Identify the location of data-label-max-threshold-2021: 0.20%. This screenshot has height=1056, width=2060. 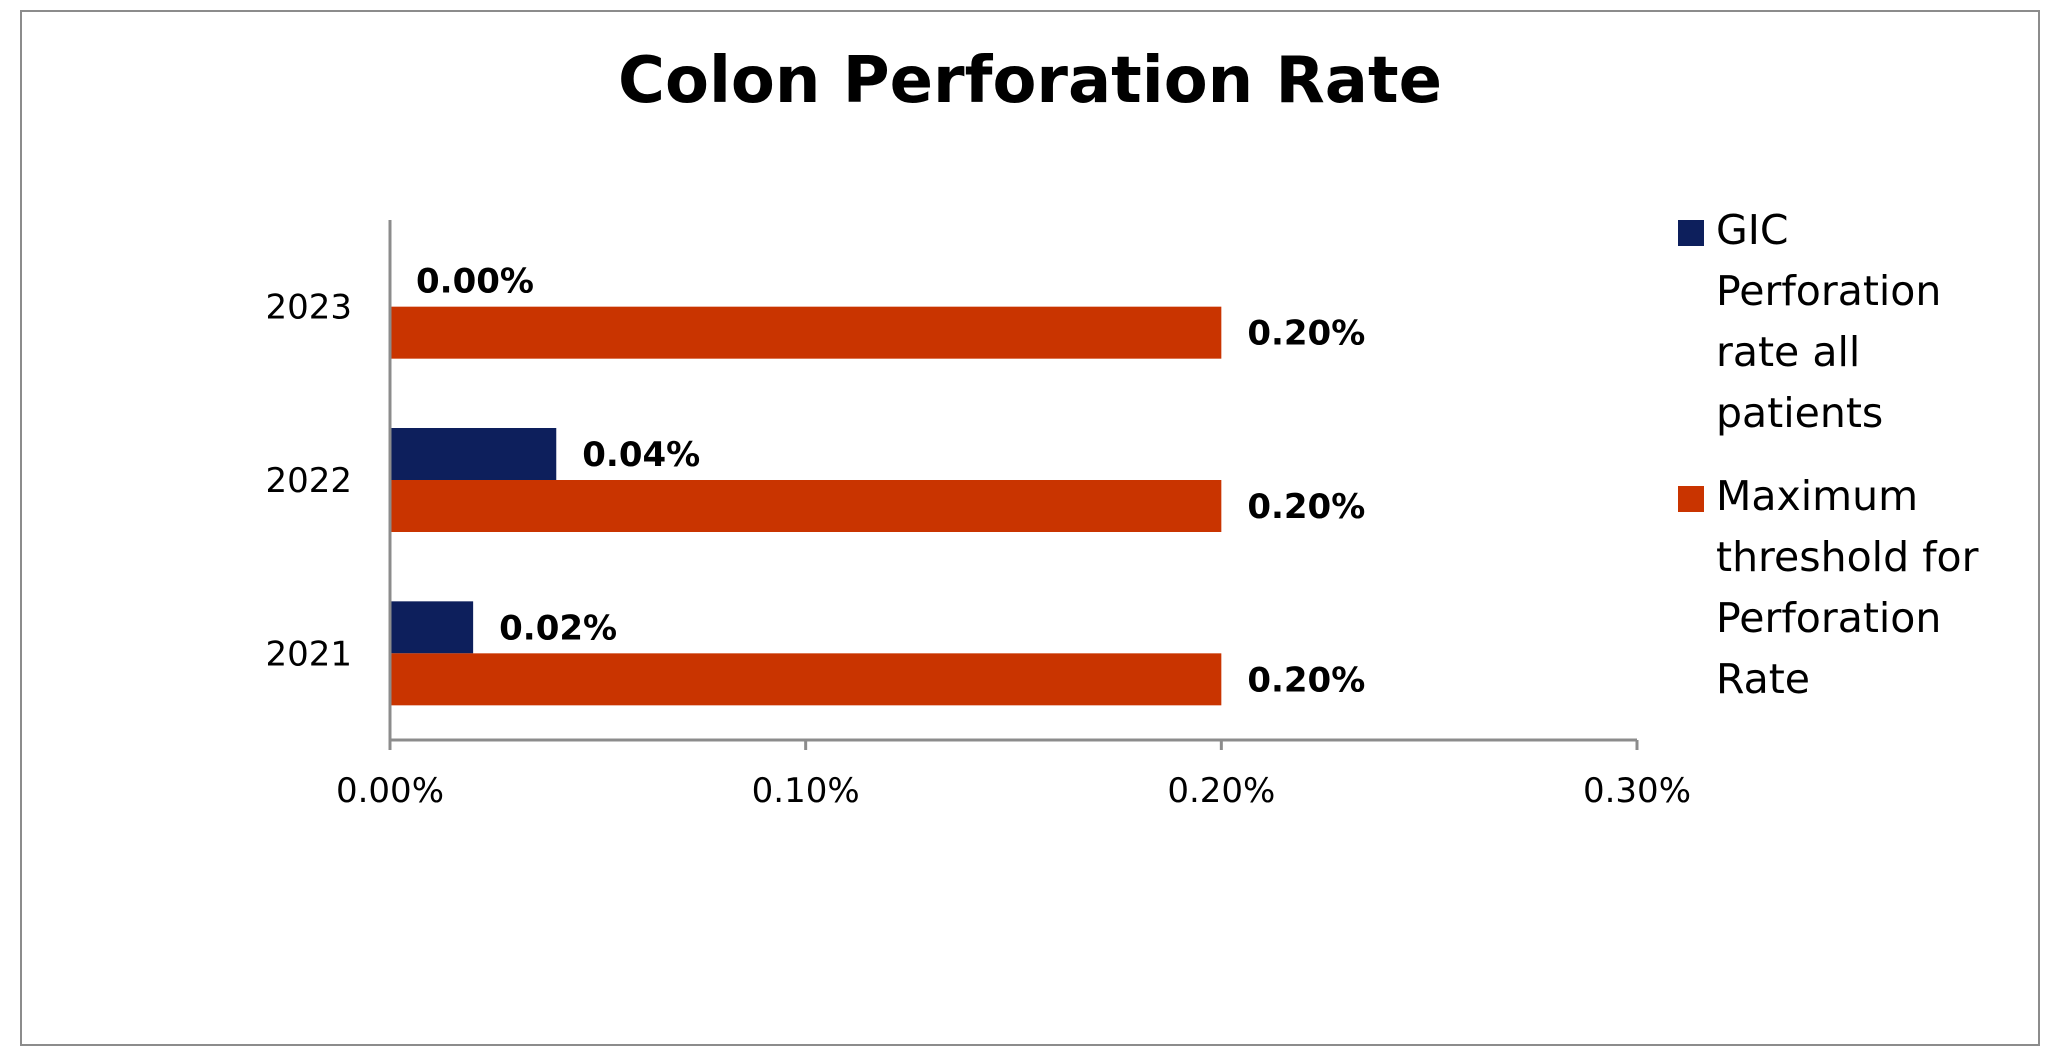
(1306, 680).